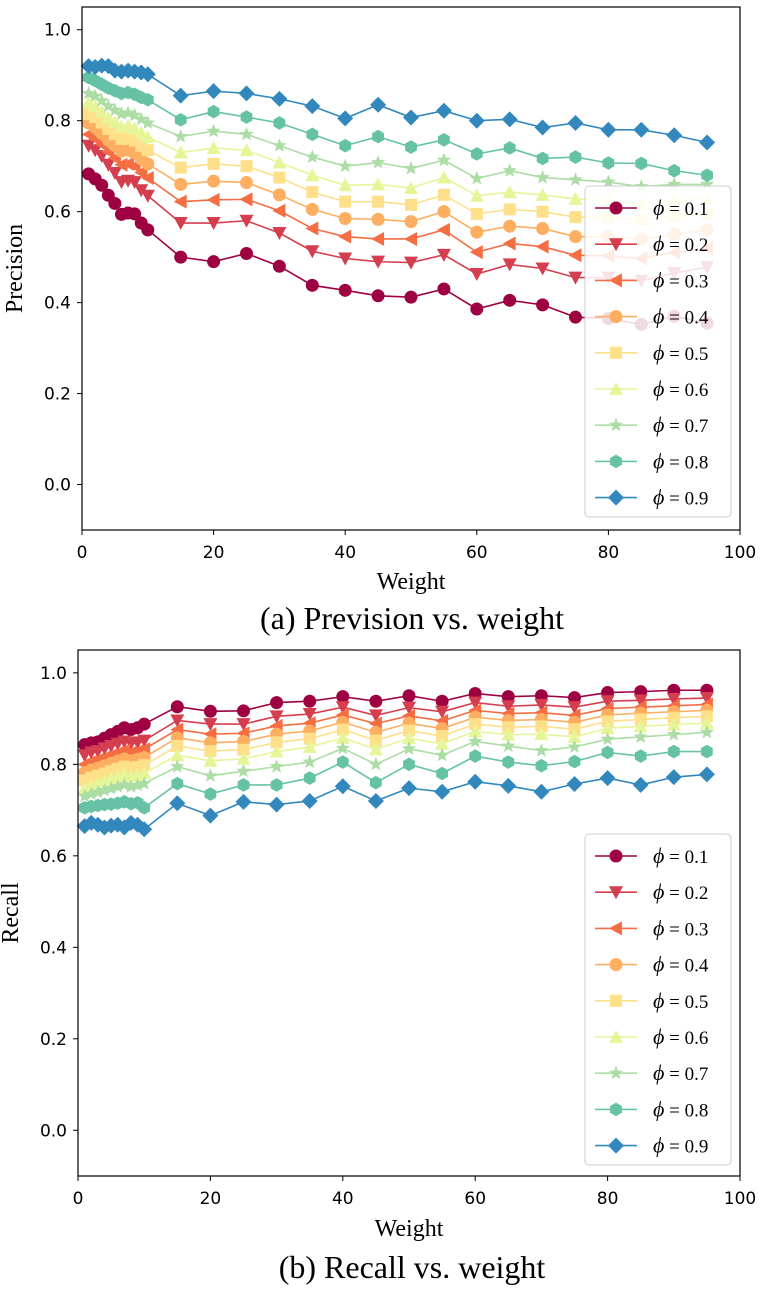  Describe the element at coordinates (57, 395) in the screenshot. I see `y-tick-label: 0.2` at that location.